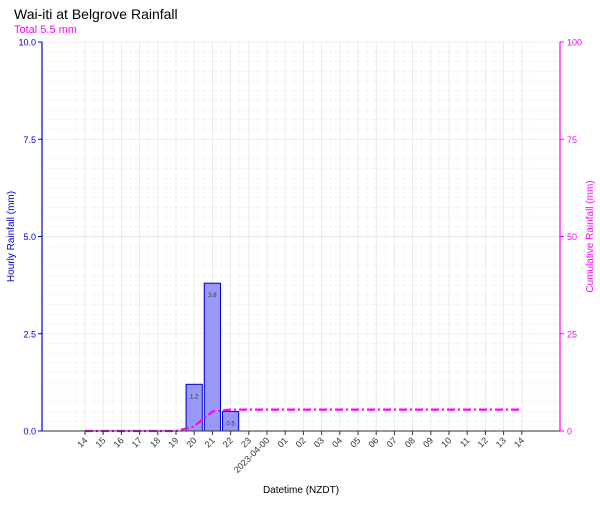  Describe the element at coordinates (45, 30) in the screenshot. I see `chart-subtitle: Total 5.5 mm` at that location.